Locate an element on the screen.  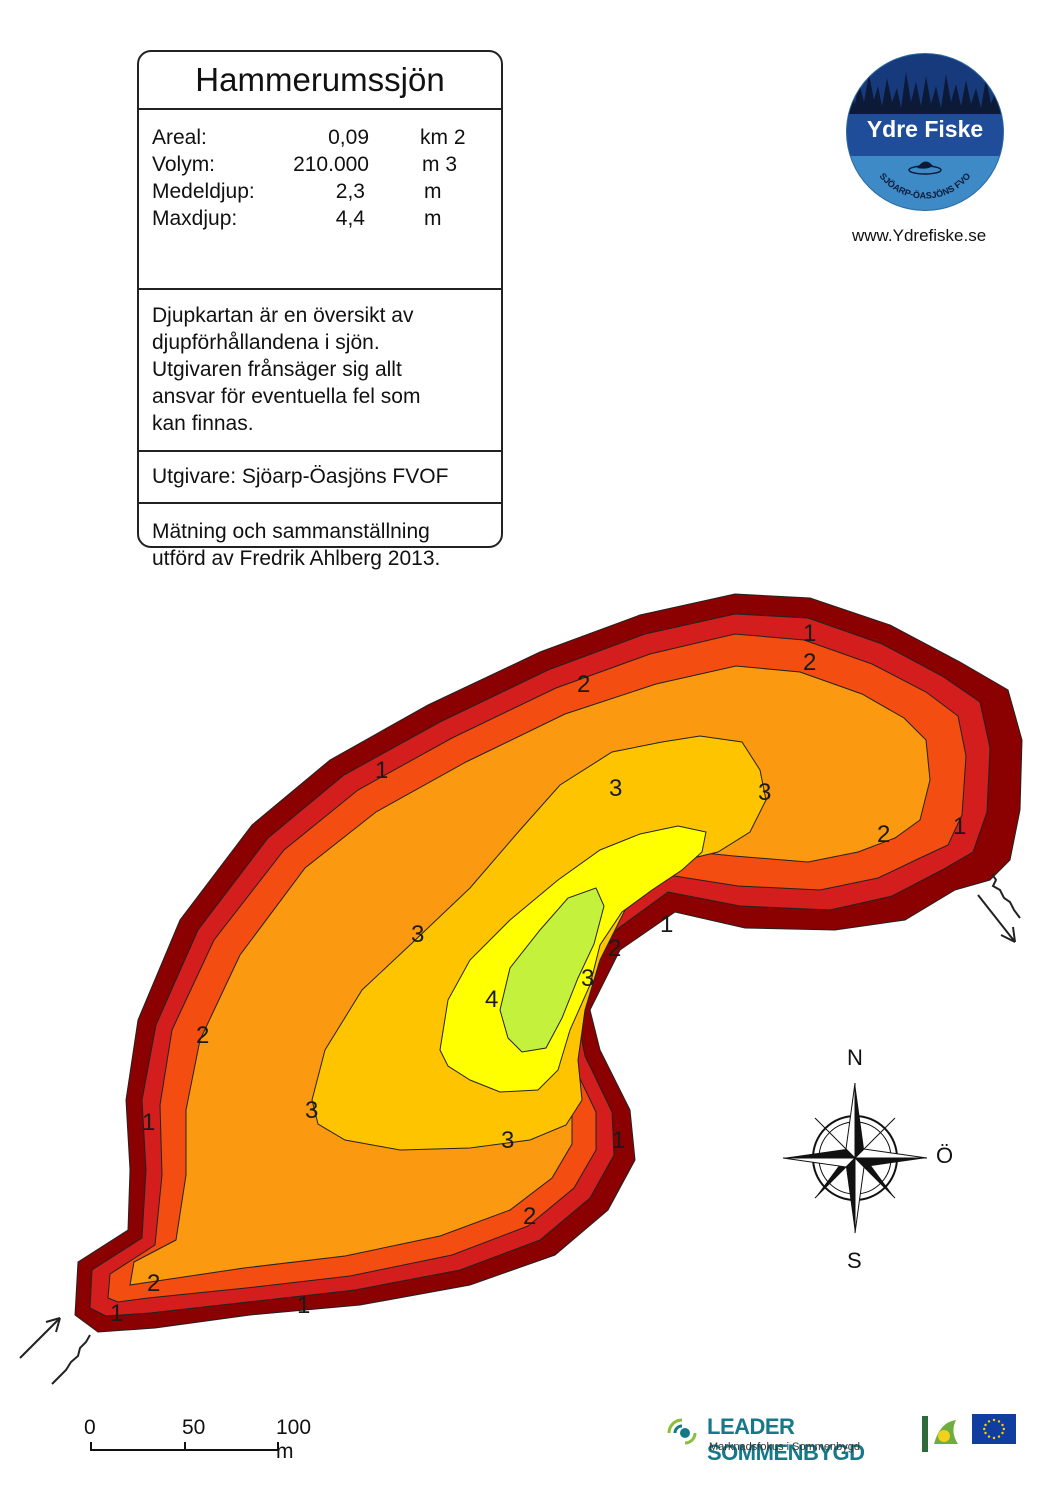
stat-value: 210.000 is located at coordinates (331, 164).